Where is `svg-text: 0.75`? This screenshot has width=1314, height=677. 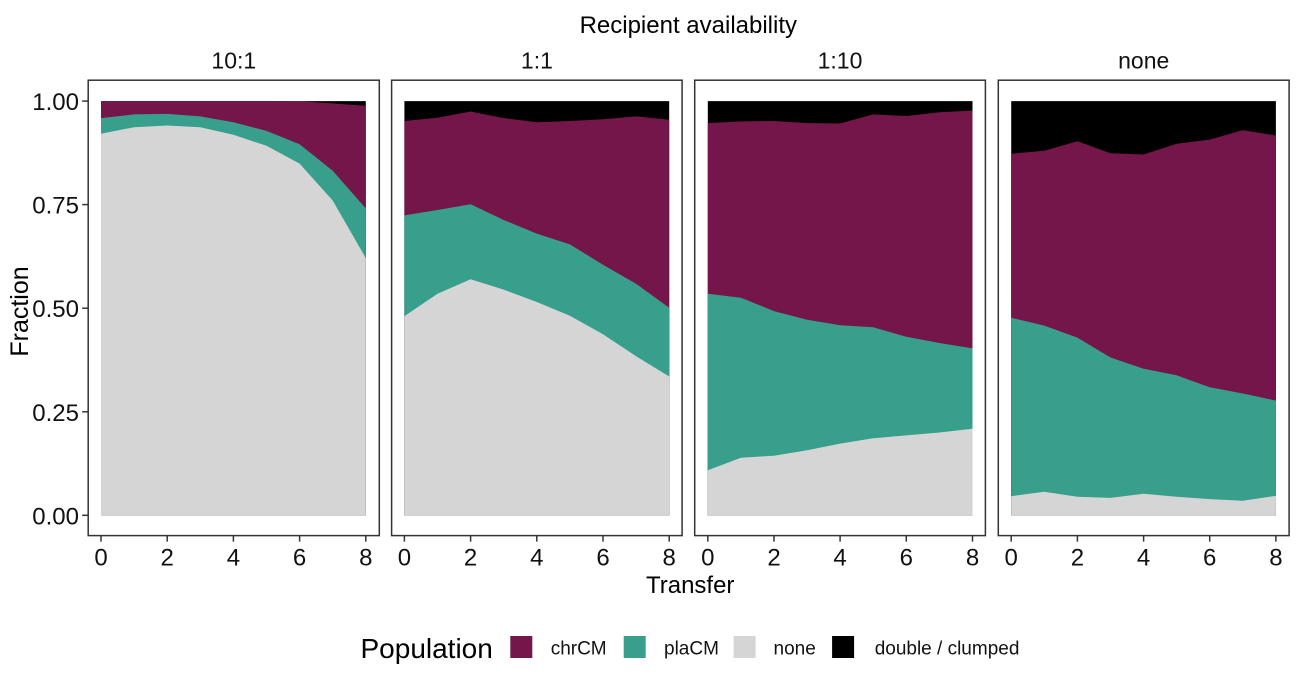 svg-text: 0.75 is located at coordinates (55, 206).